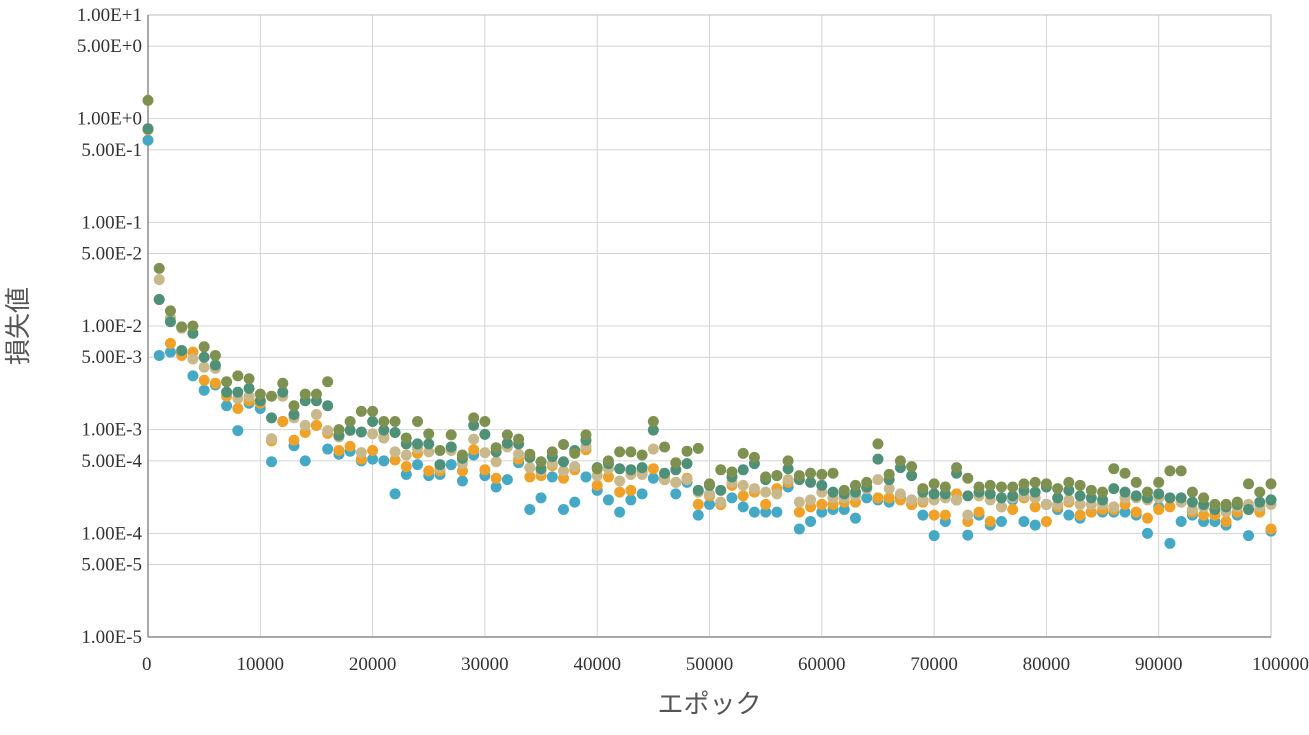 The width and height of the screenshot is (1309, 735). Describe the element at coordinates (109, 46) in the screenshot. I see `y-tick-label: 5.00E+0` at that location.